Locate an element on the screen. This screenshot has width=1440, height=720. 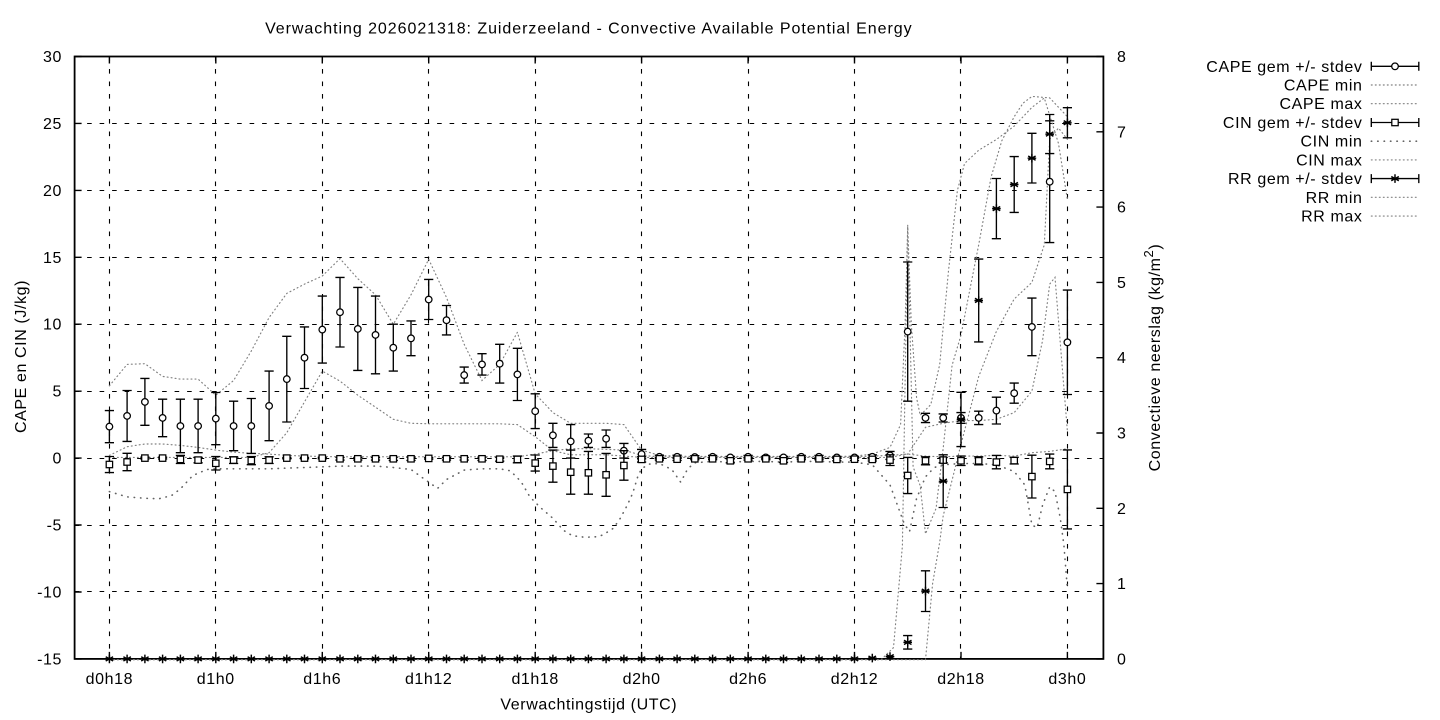
svg-text: d1h12 is located at coordinates (429, 679).